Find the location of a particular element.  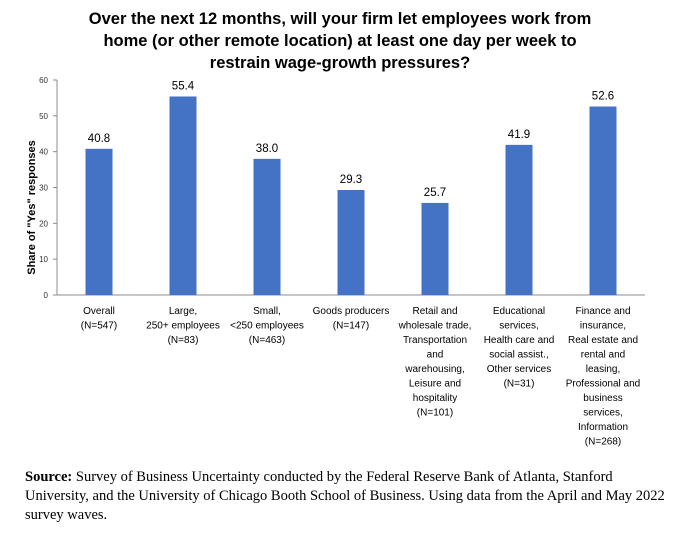

x-tick-label-line: 250+ employees is located at coordinates (183, 326).